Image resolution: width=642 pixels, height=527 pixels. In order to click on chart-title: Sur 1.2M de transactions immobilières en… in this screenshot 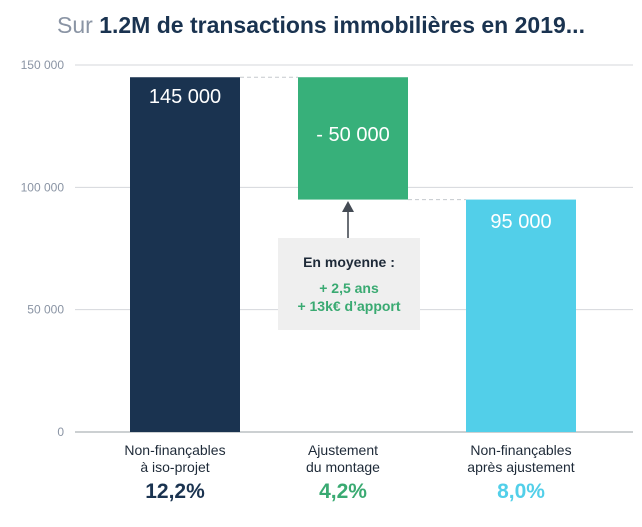, I will do `click(321, 25)`.